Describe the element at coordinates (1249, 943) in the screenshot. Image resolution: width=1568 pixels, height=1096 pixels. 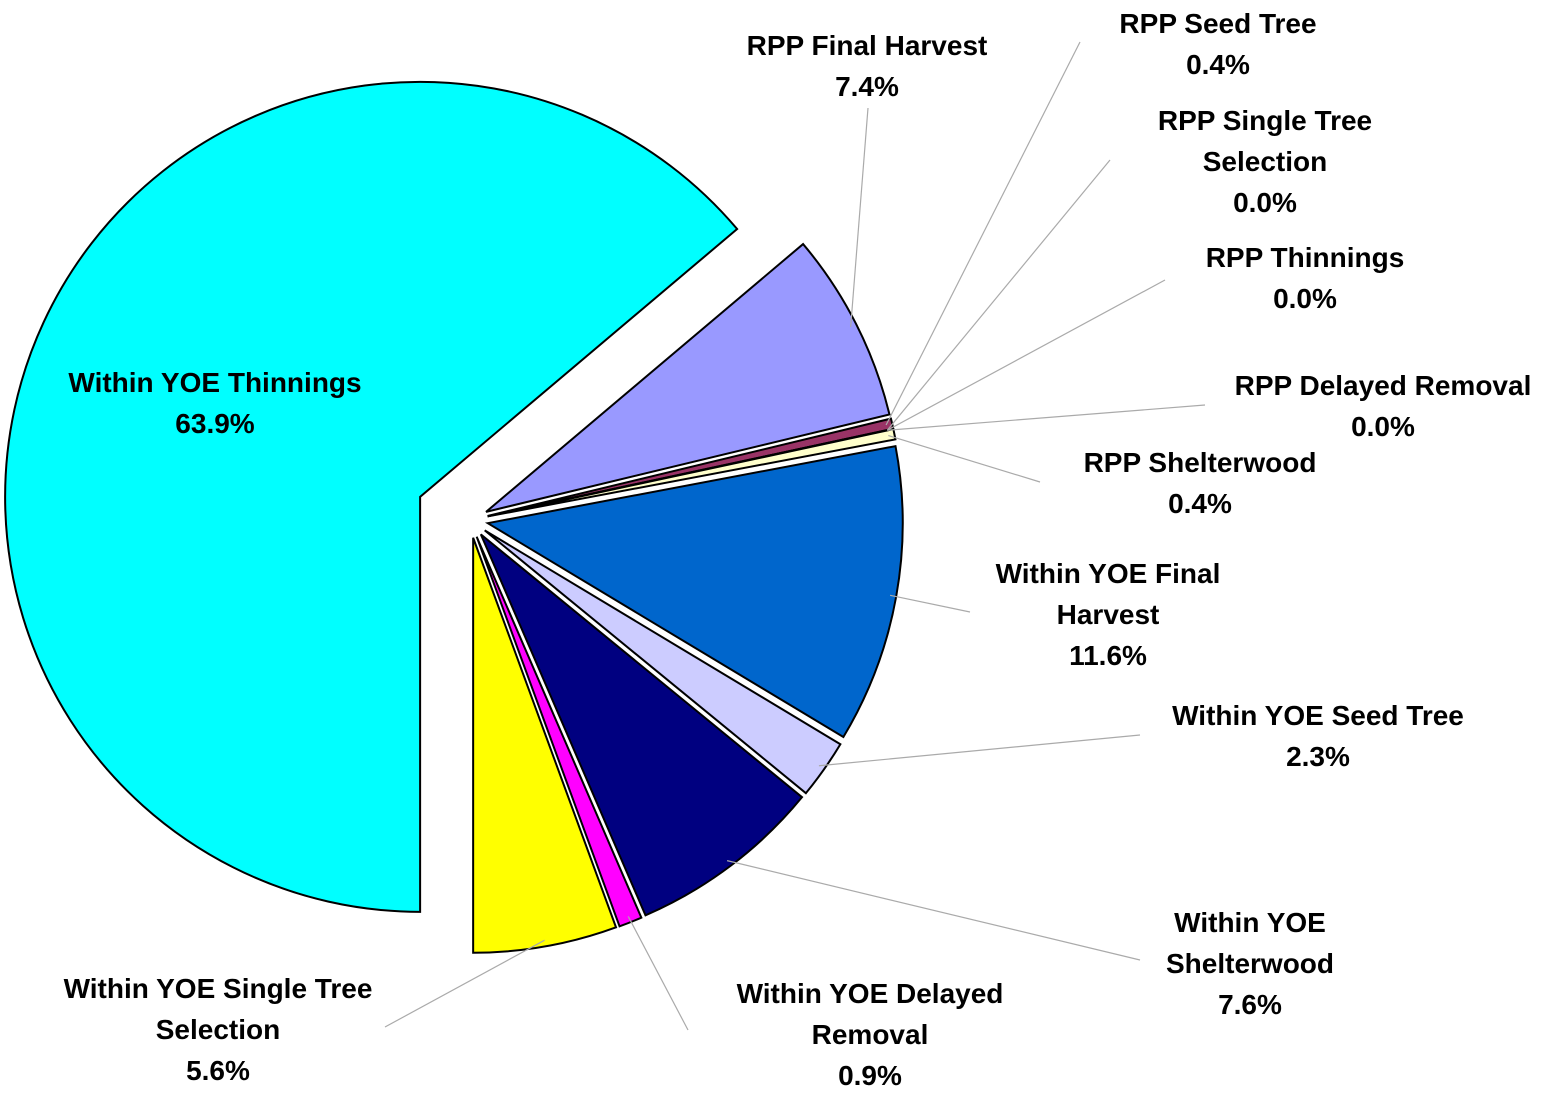
I see `category-name: Within YOE Shelterwood` at that location.